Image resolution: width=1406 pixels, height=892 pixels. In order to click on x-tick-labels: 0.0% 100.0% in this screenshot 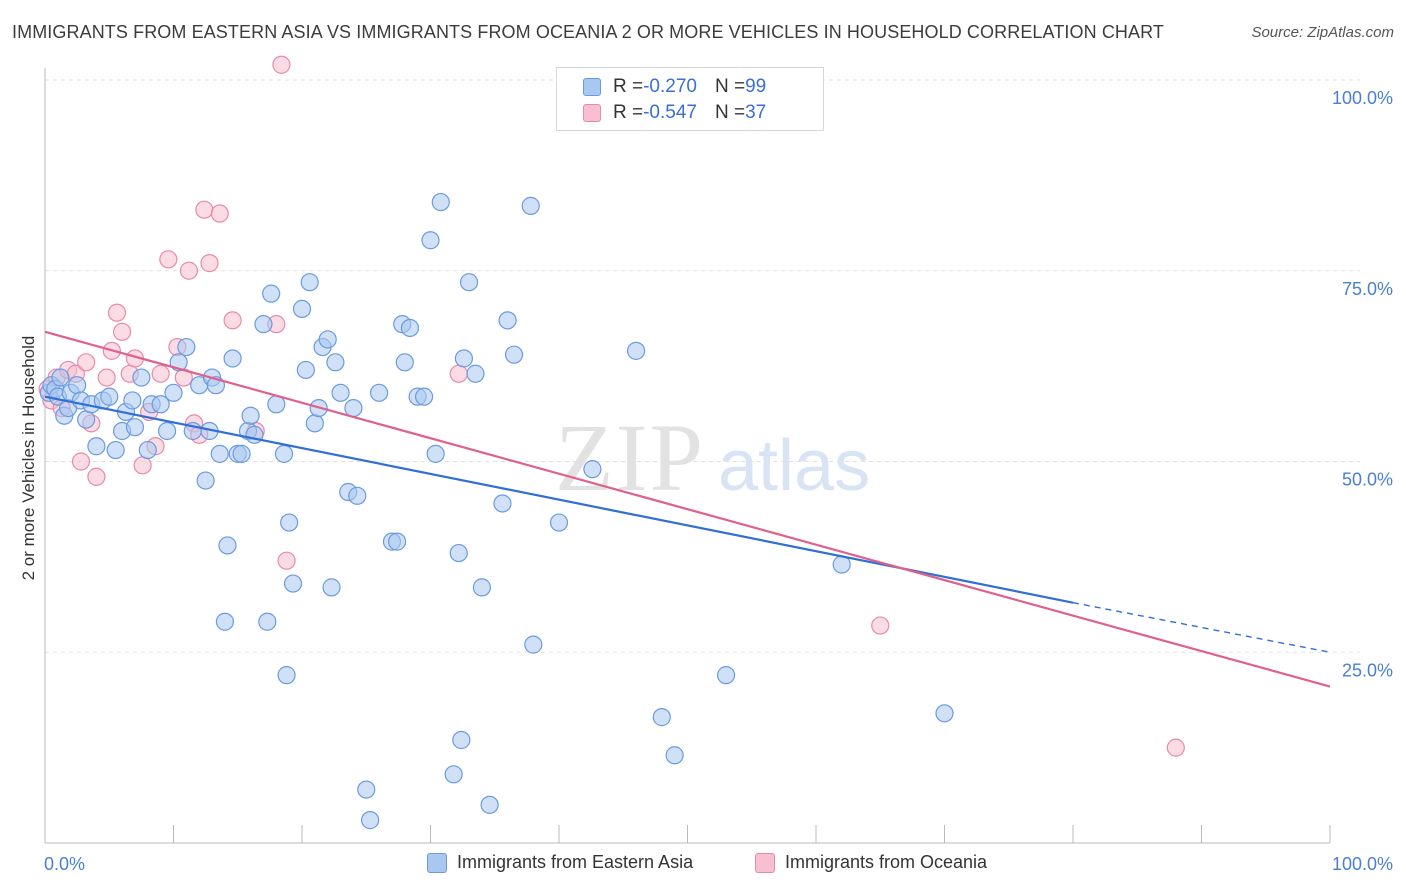, I will do `click(718, 864)`.